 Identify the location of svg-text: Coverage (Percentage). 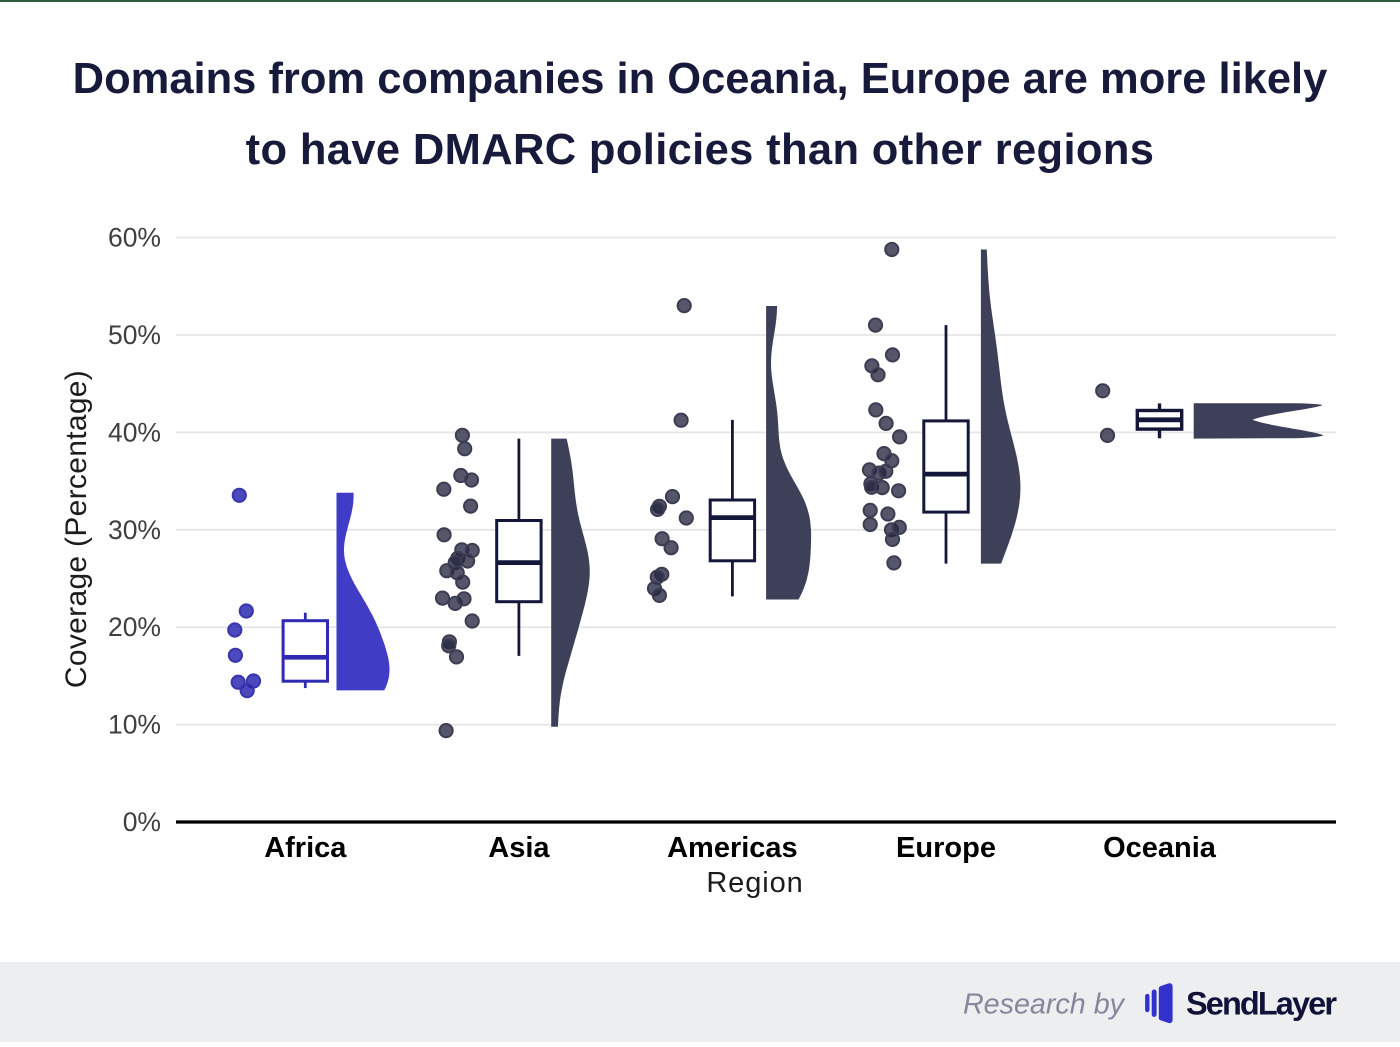
(76, 529).